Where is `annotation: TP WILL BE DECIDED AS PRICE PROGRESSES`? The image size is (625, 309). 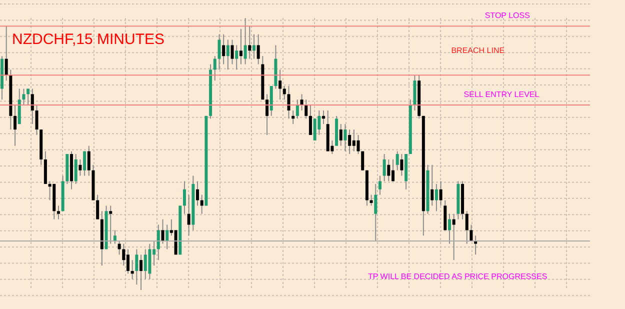 annotation: TP WILL BE DECIDED AS PRICE PROGRESSES is located at coordinates (458, 276).